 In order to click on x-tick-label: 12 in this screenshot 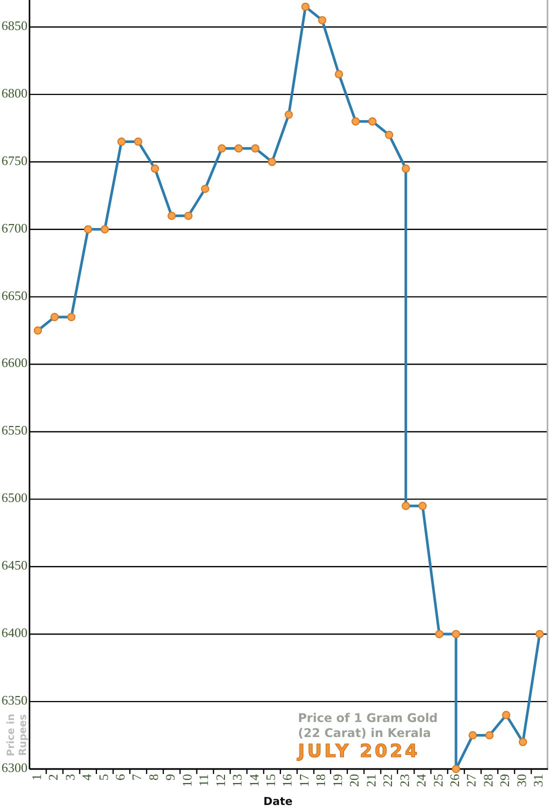, I will do `click(220, 780)`.